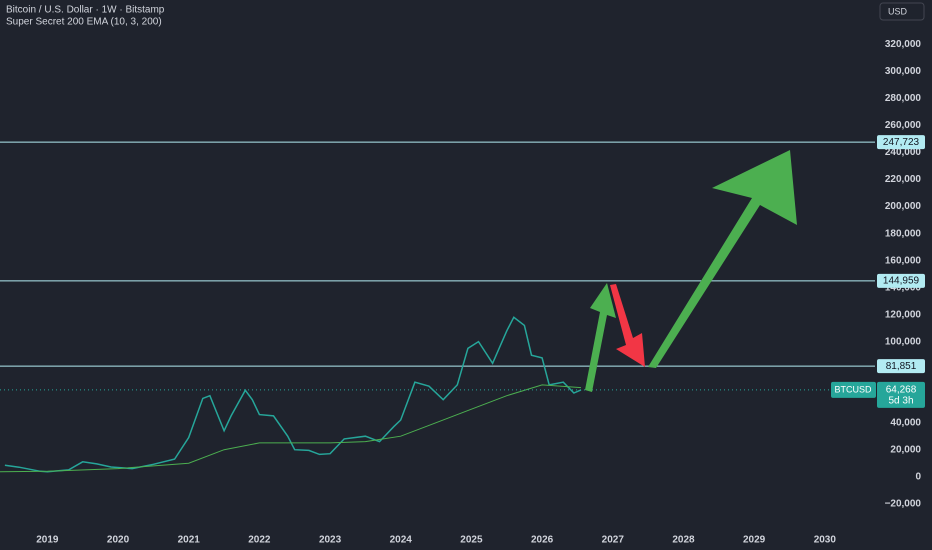 The height and width of the screenshot is (550, 932). I want to click on y-tick-label: 260,000, so click(903, 125).